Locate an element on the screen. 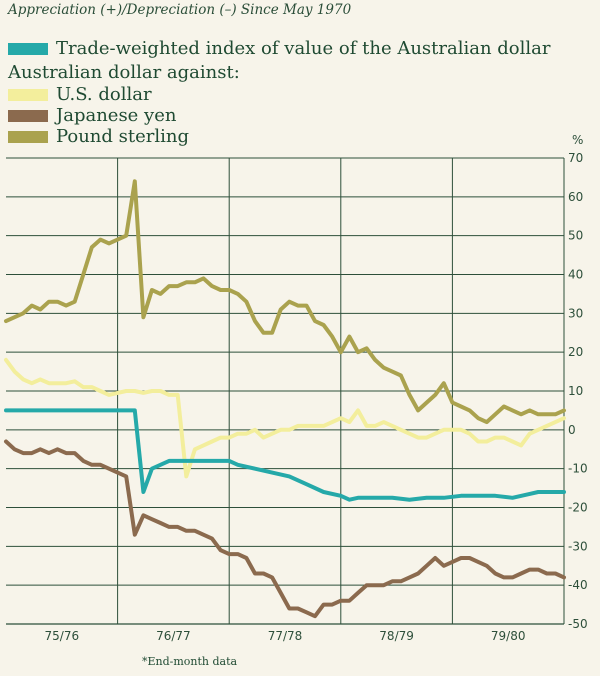  y-tick-label: -50 is located at coordinates (578, 624).